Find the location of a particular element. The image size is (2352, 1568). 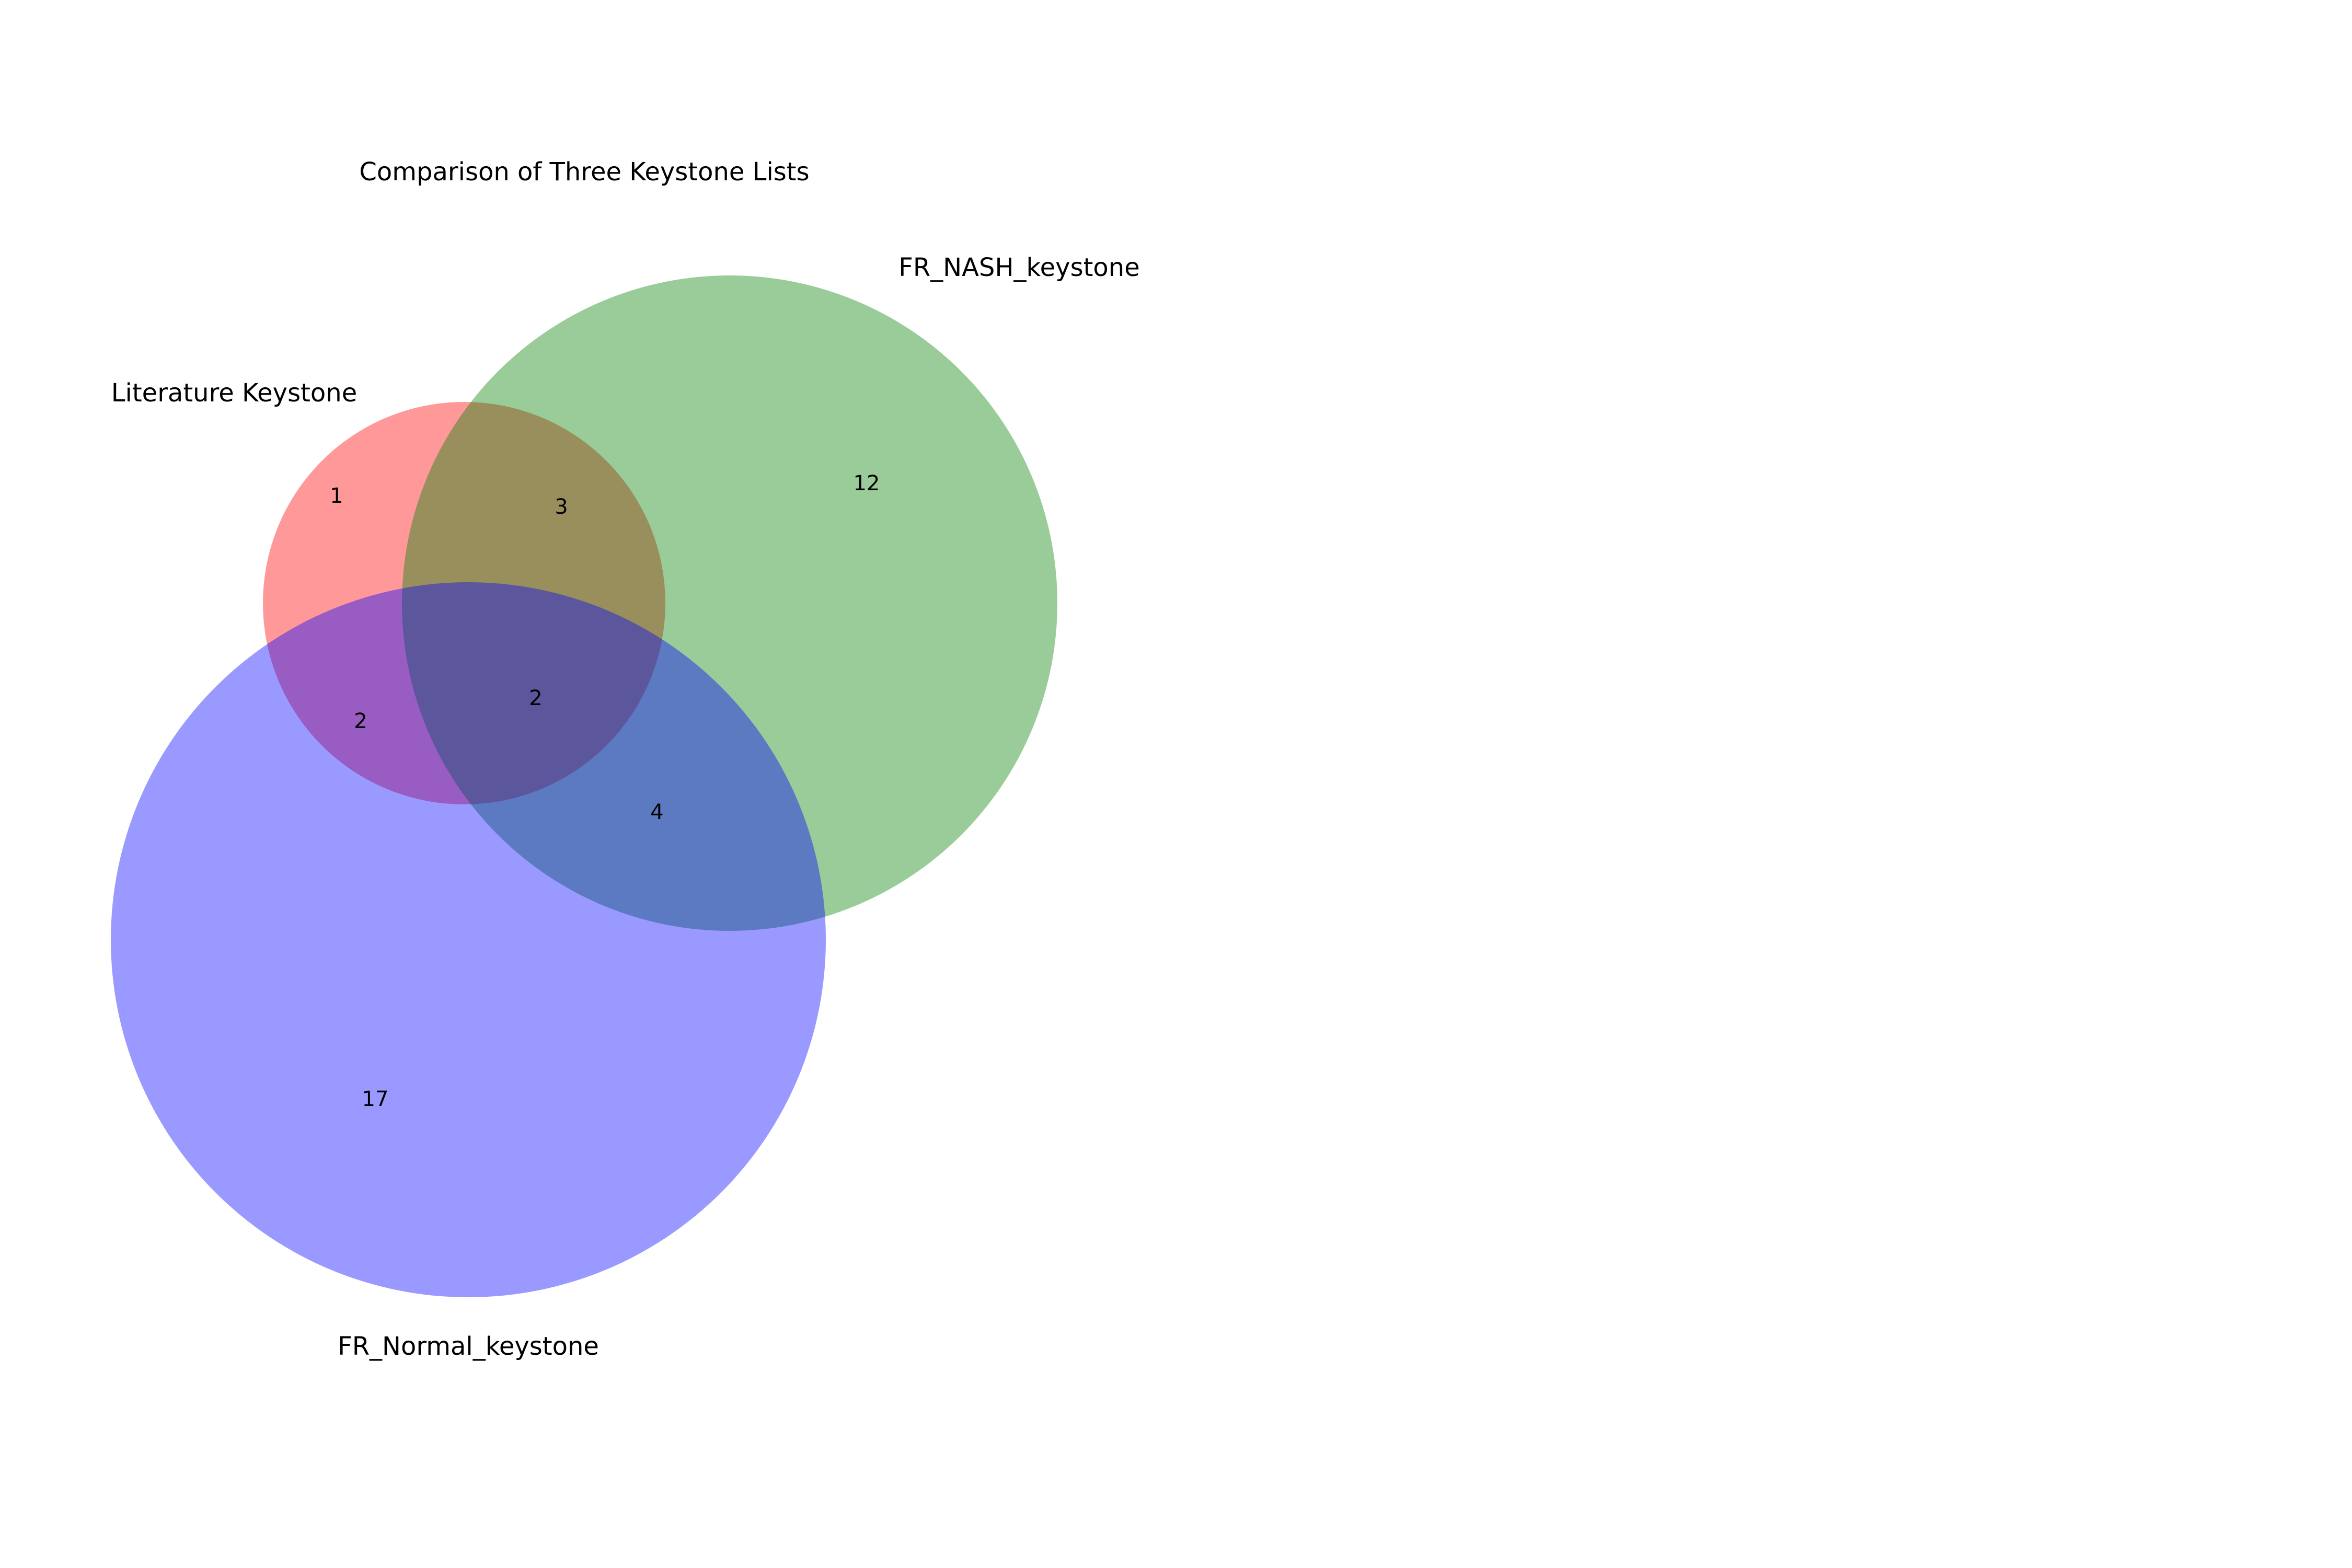

region-count-nash-normal: 4 is located at coordinates (656, 812).